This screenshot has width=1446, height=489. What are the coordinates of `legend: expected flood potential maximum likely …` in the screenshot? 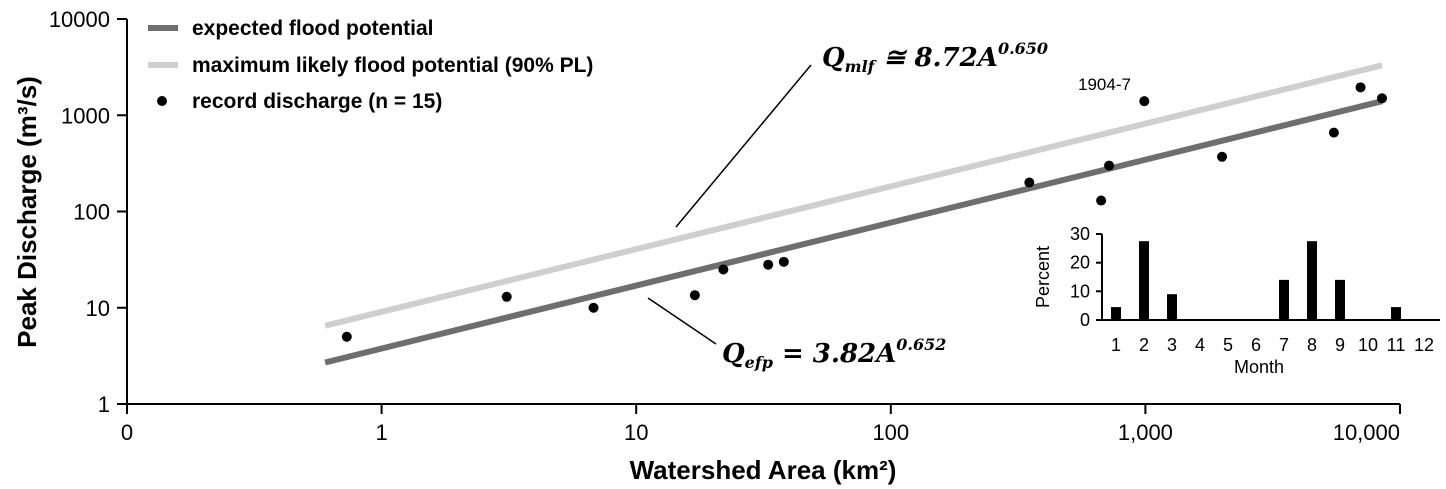 It's located at (370, 65).